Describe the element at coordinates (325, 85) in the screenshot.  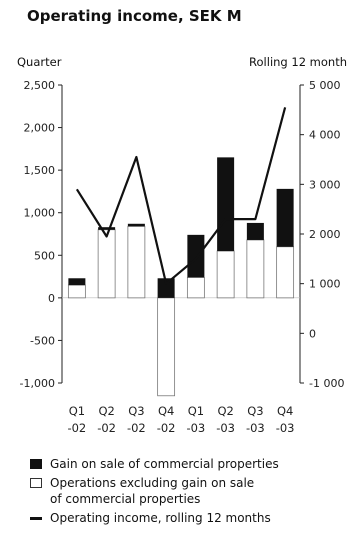
I see `right-tick-label: 5 000` at that location.